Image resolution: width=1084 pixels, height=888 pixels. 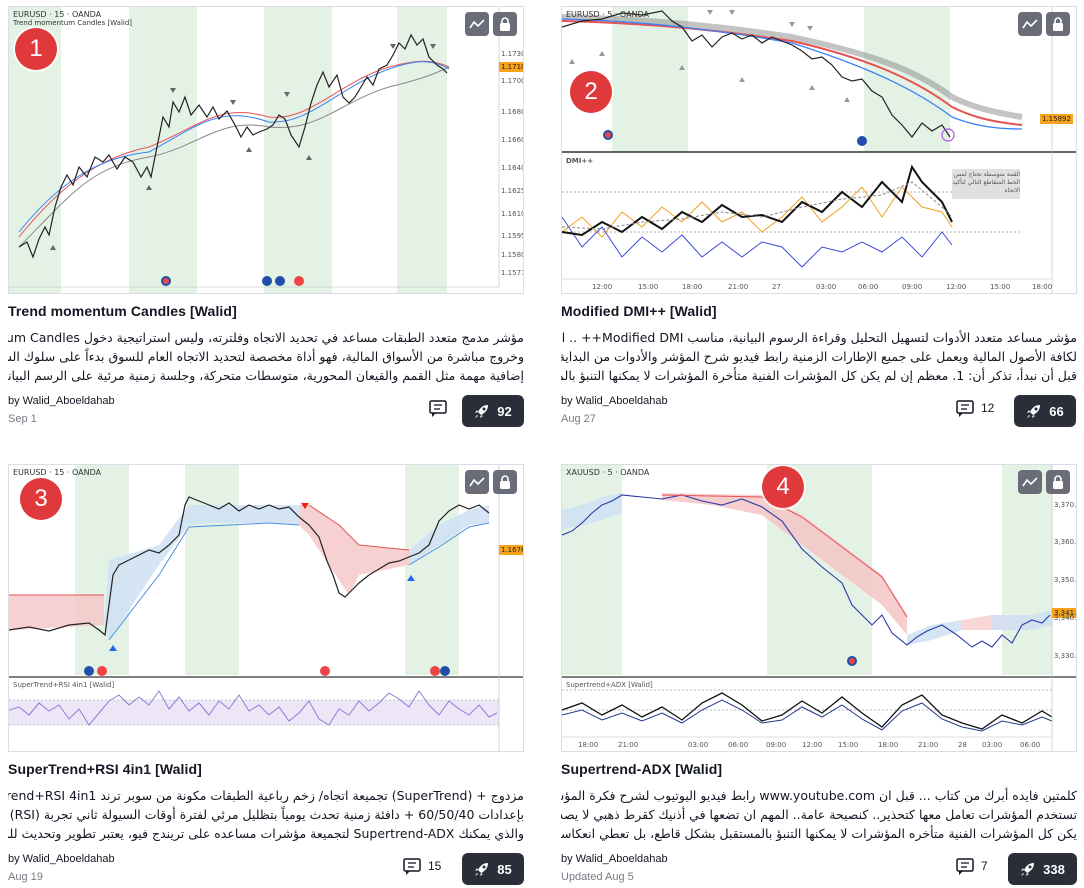 I want to click on boost-button: 85, so click(x=493, y=869).